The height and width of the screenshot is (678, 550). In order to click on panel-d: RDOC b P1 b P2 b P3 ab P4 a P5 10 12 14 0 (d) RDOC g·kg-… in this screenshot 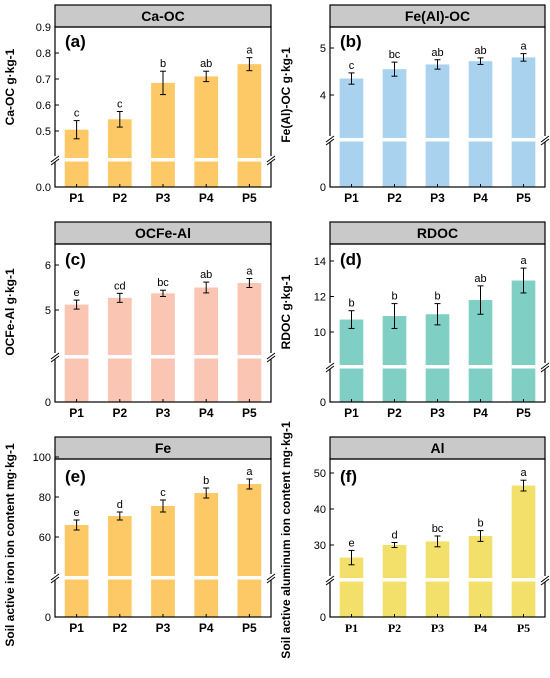, I will do `click(414, 320)`.